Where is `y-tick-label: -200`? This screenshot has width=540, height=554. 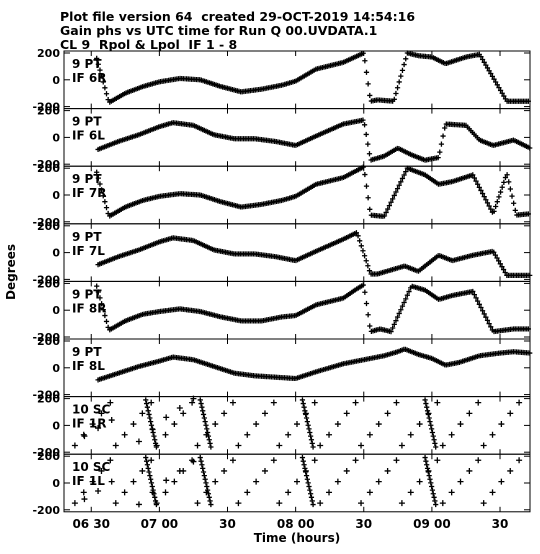
y-tick-label: -200 is located at coordinates (46, 222).